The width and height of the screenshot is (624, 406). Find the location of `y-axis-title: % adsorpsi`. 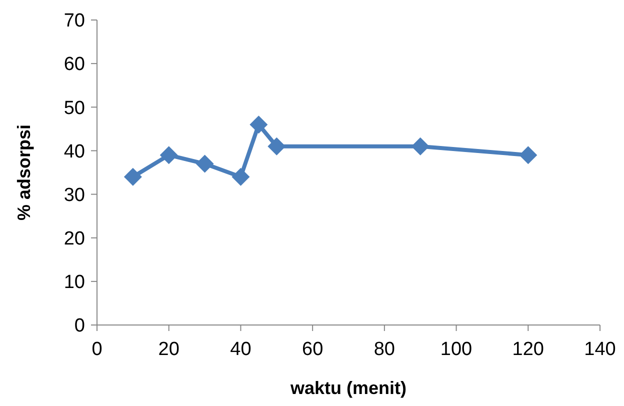

y-axis-title: % adsorpsi is located at coordinates (24, 172).